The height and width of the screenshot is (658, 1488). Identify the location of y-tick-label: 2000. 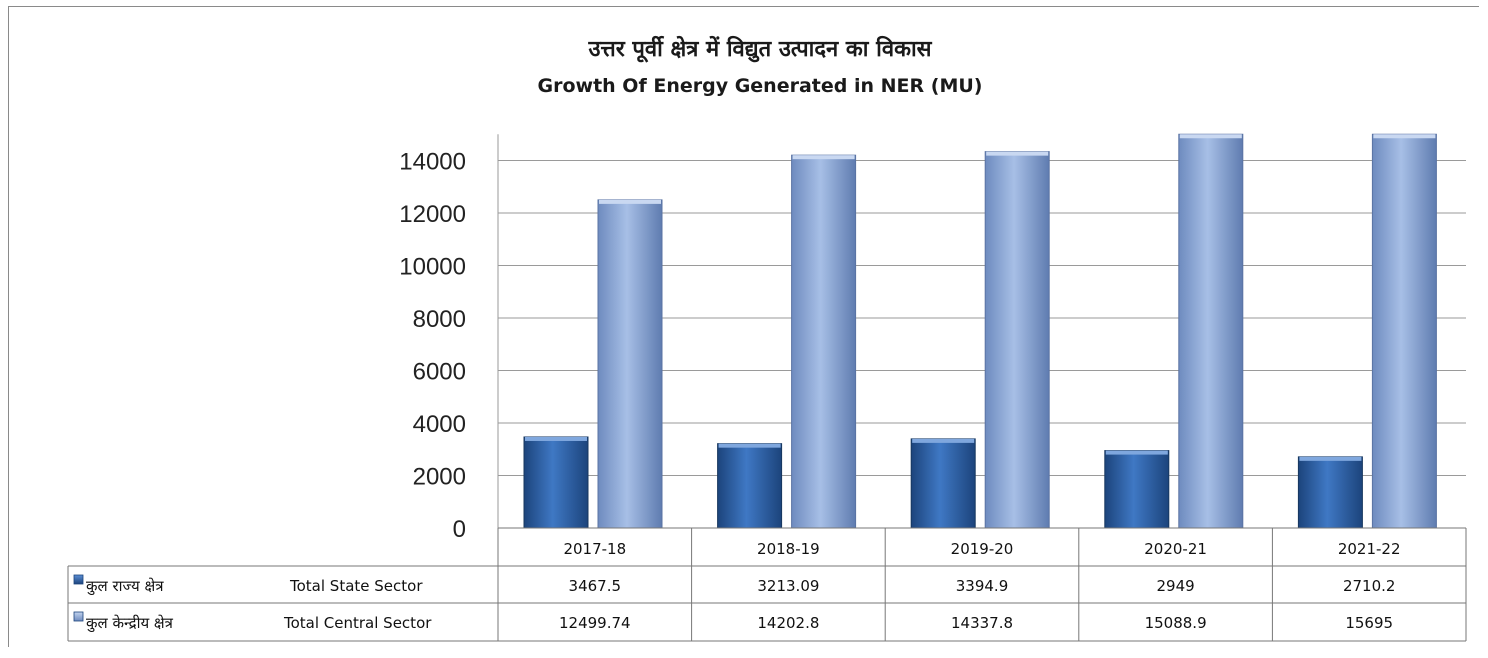
(439, 477).